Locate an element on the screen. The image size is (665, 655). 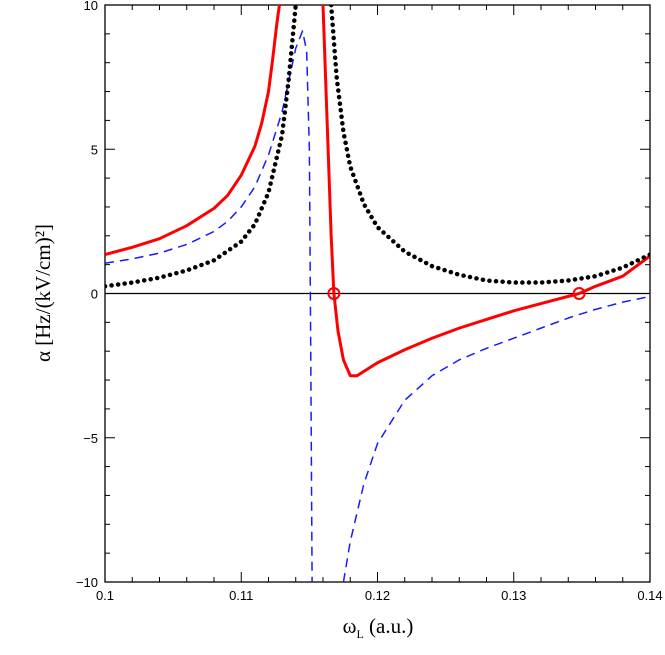
x-axis-title: ωL (a.u.) is located at coordinates (378, 627).